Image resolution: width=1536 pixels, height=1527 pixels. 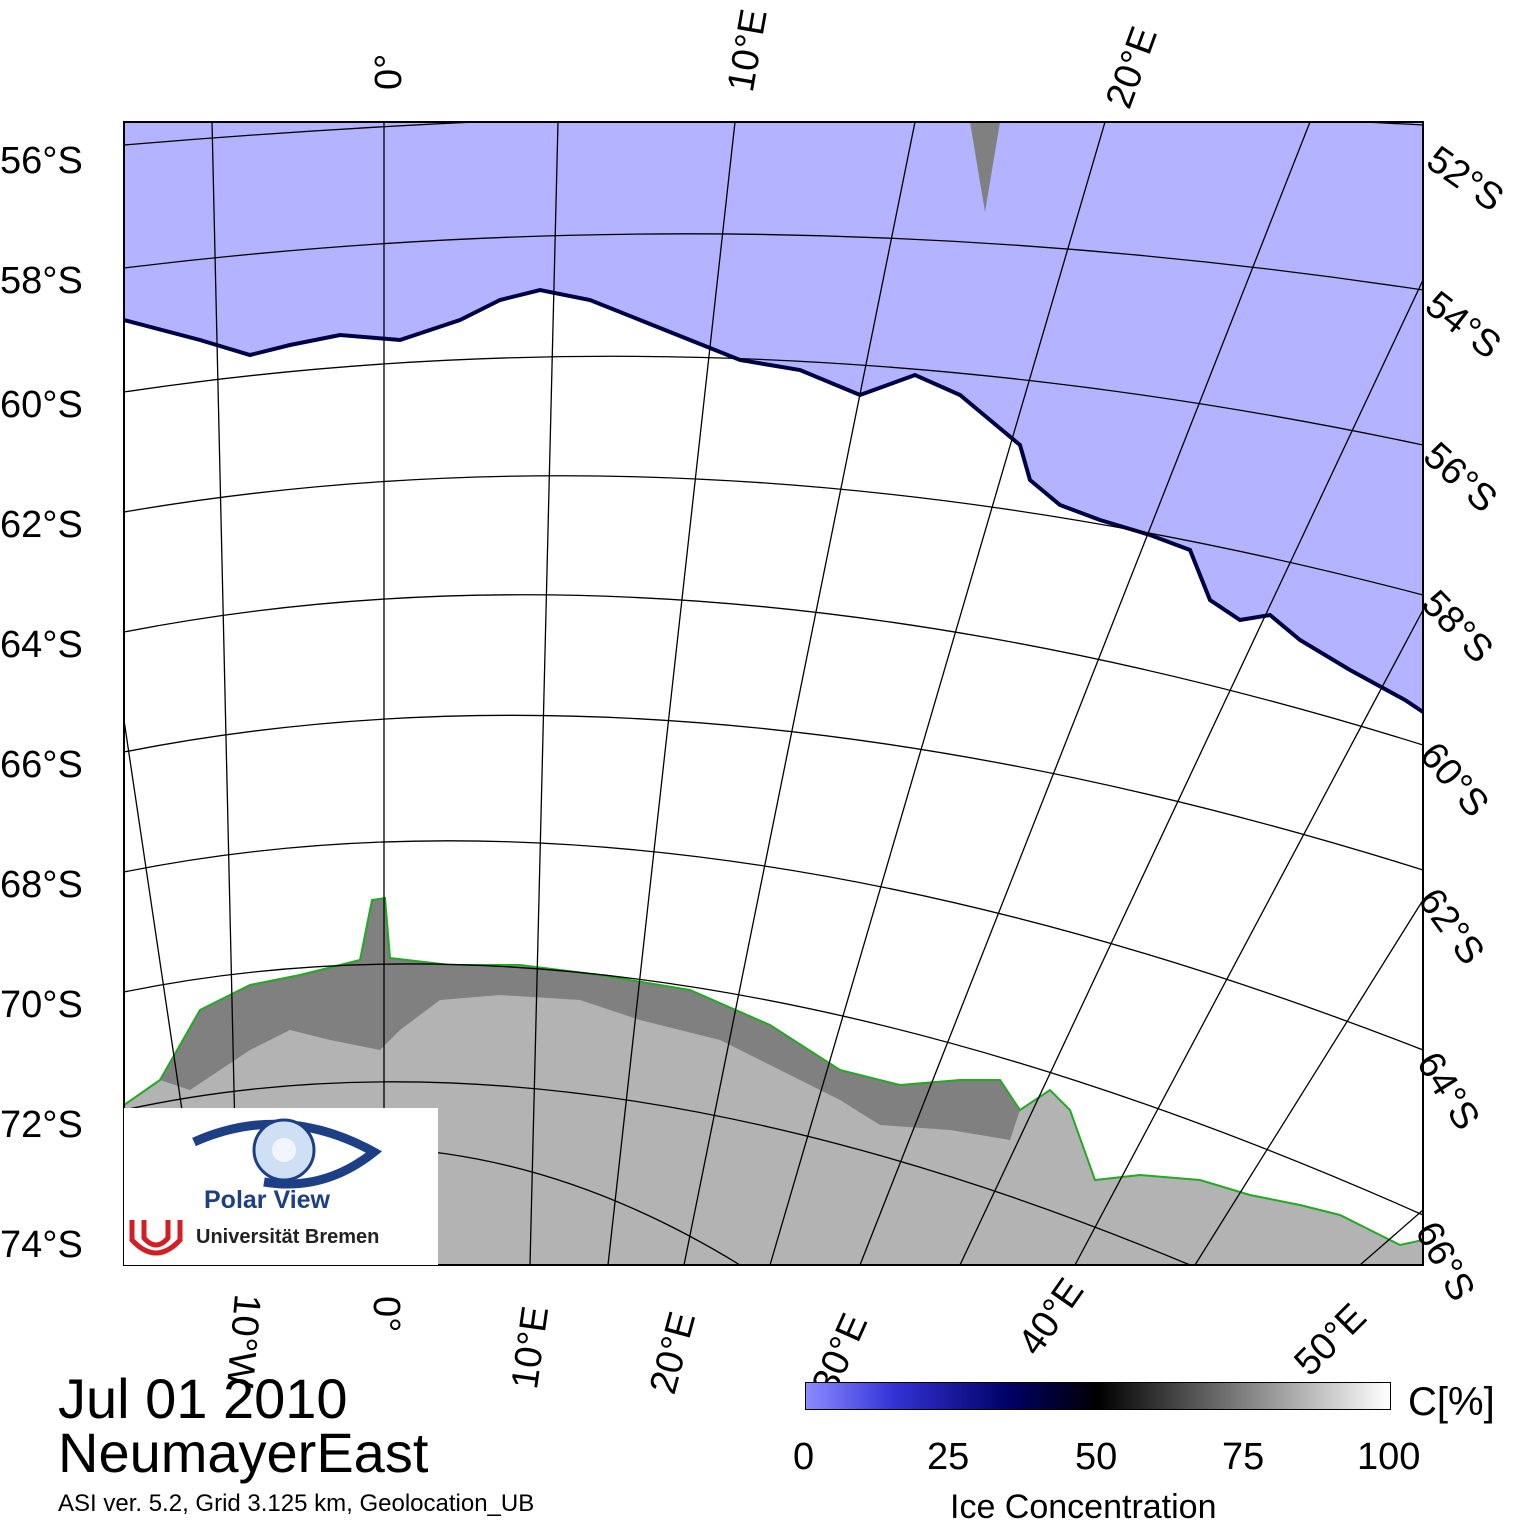 What do you see at coordinates (41, 1245) in the screenshot?
I see `lat-label-74s: 74°S` at bounding box center [41, 1245].